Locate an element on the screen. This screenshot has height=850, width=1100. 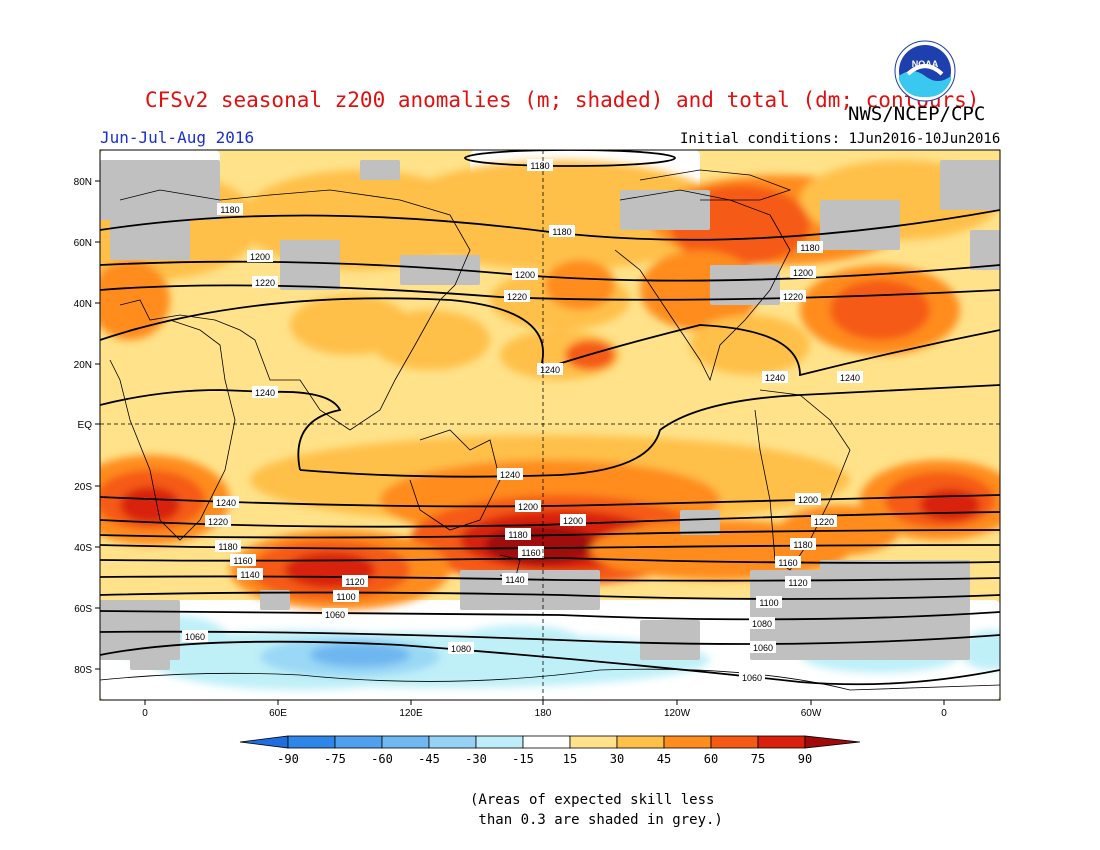
colorbar-tick-label: 90 is located at coordinates (805, 759).